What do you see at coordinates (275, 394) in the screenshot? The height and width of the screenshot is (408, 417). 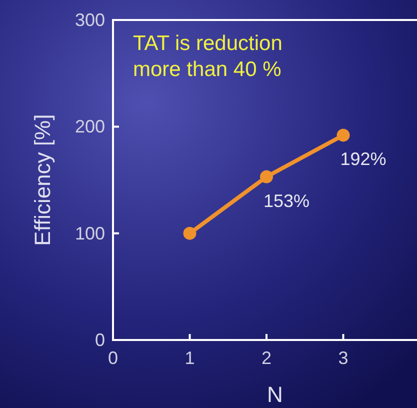 I see `x-axis-title: N` at bounding box center [275, 394].